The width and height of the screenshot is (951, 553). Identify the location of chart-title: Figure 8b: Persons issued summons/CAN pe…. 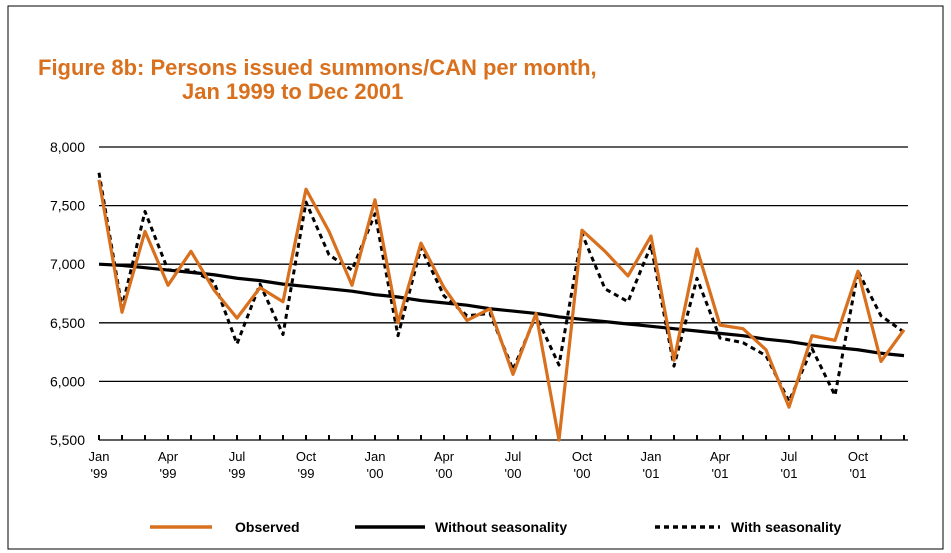
(317, 67).